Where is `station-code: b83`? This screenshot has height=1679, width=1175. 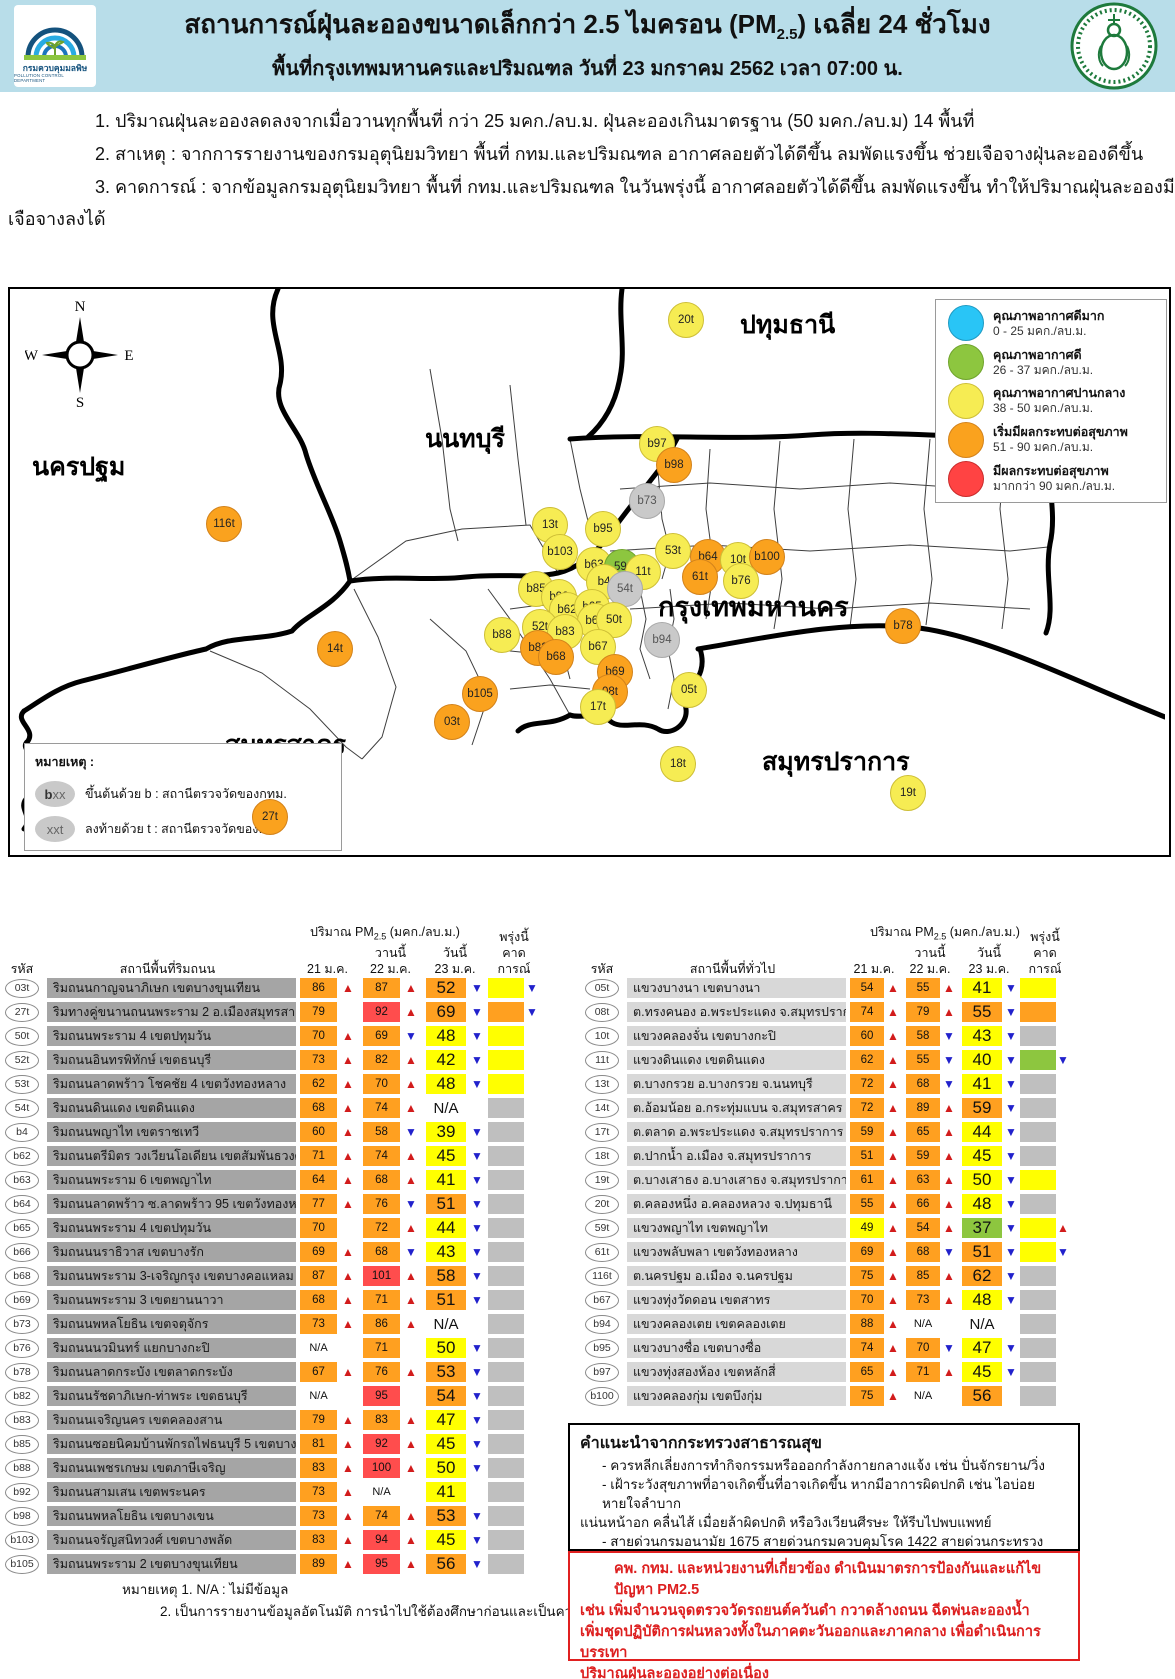 station-code: b83 is located at coordinates (22, 1420).